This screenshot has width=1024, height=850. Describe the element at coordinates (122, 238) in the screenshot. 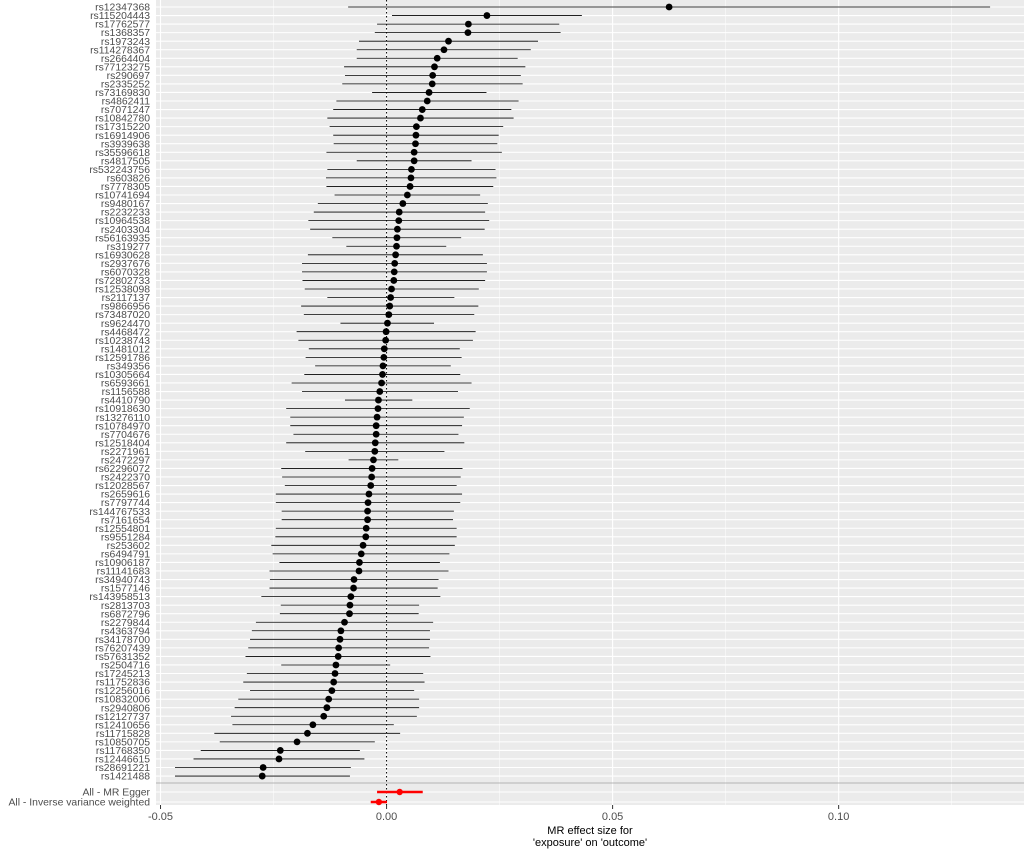

I see `snp-label: rs56163935` at that location.